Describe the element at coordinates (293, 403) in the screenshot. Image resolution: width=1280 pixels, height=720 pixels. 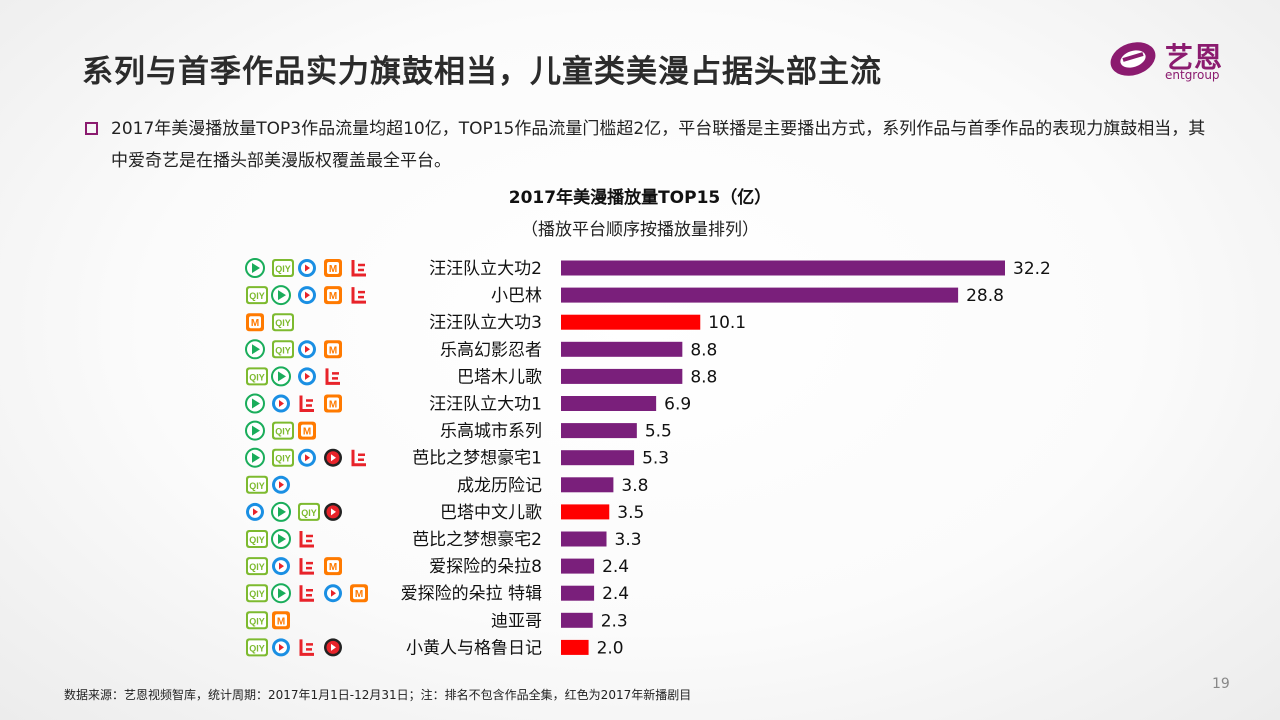
I see `platform-icons: M` at that location.